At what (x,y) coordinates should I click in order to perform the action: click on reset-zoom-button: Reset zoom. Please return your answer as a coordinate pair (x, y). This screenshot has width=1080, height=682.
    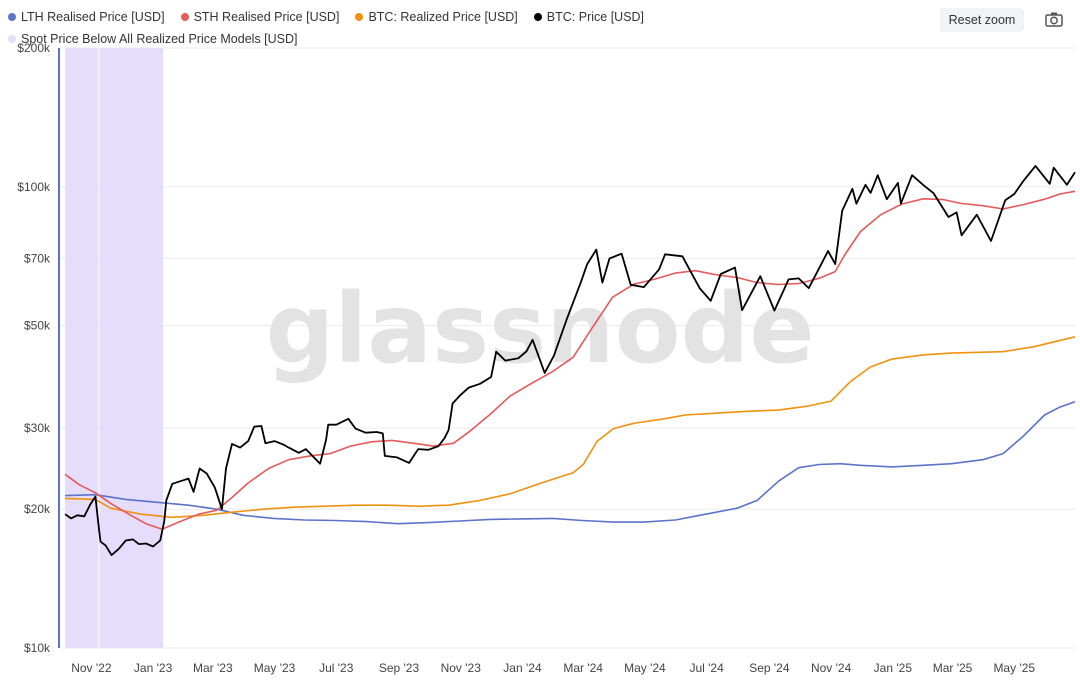
    Looking at the image, I should click on (982, 20).